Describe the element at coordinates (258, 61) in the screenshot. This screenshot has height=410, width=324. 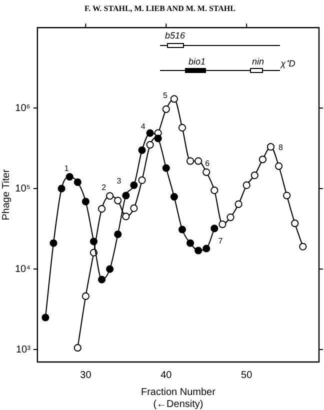
I see `annotation: nin` at that location.